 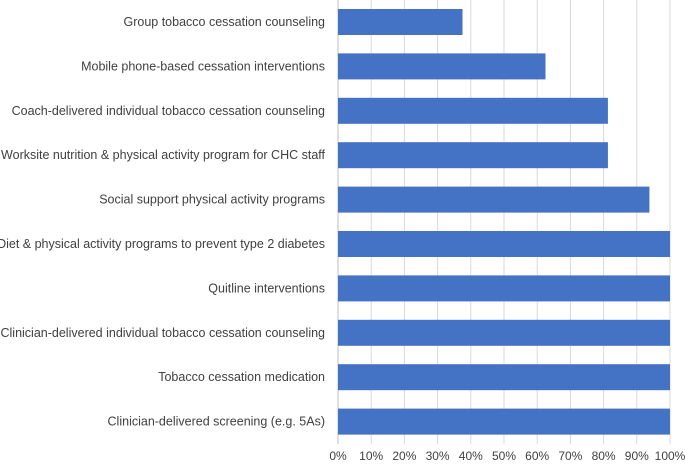 I want to click on category-label: Group tobacco cessation counseling, so click(x=224, y=22).